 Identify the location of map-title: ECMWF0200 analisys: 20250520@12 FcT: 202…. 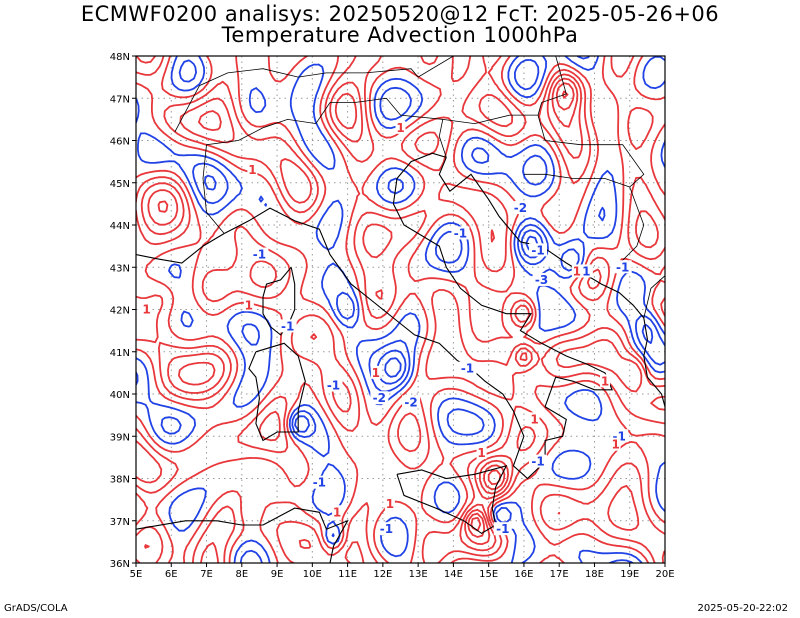
(400, 14).